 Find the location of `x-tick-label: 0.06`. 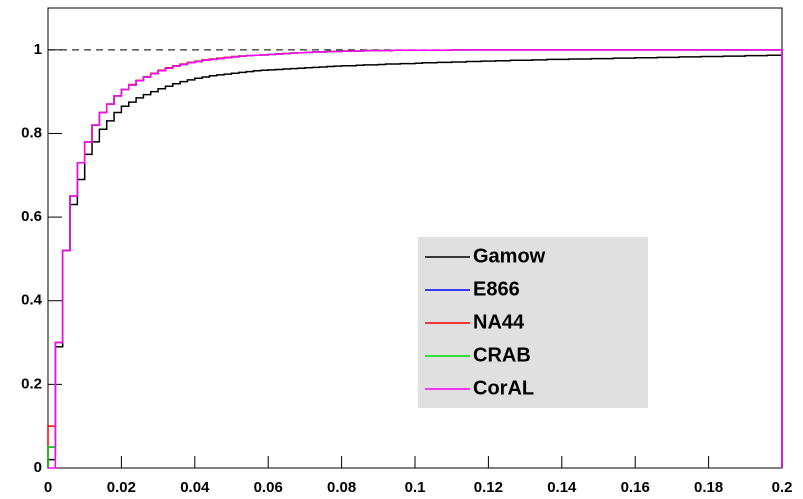

x-tick-label: 0.06 is located at coordinates (268, 487).